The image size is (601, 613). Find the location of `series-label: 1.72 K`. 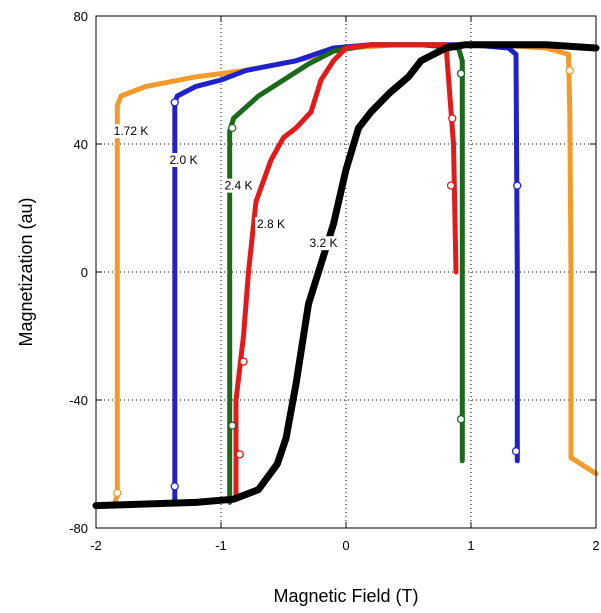

series-label: 1.72 K is located at coordinates (131, 131).